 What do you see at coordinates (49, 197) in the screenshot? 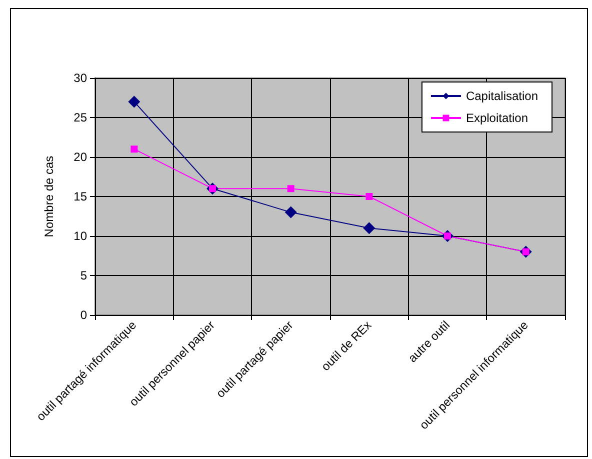
I see `y-axis-title: Nombre de cas` at bounding box center [49, 197].